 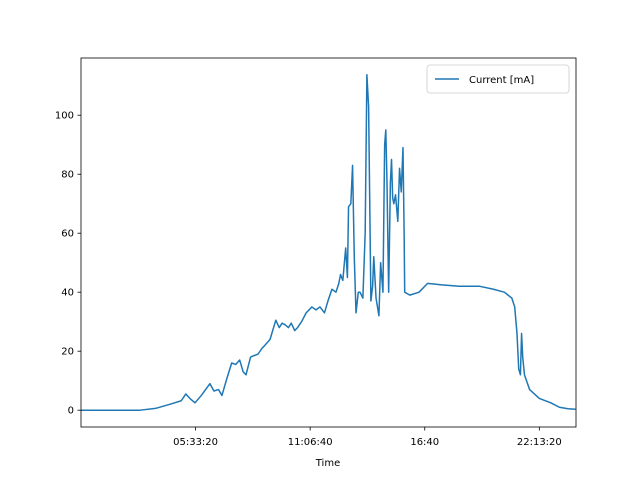 I want to click on x-tick-label: 11:06:40, so click(x=310, y=442).